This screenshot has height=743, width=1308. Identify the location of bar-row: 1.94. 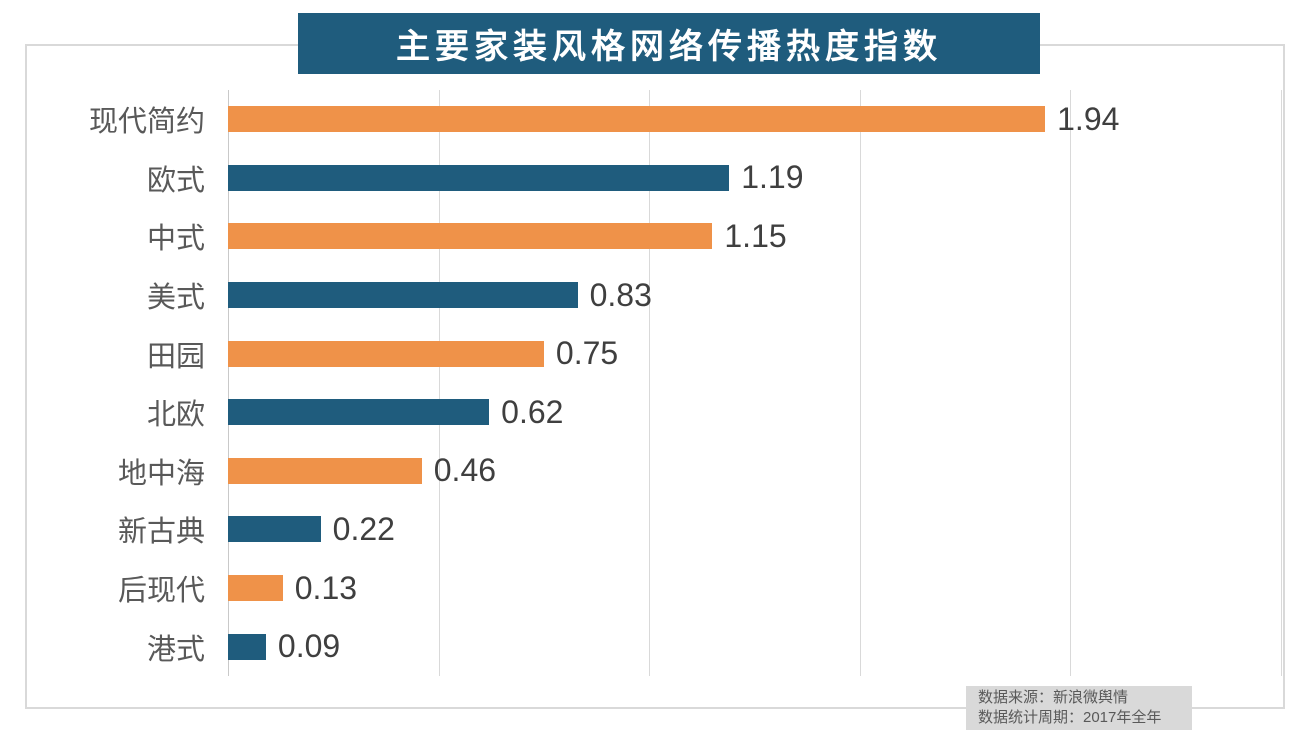
(754, 119).